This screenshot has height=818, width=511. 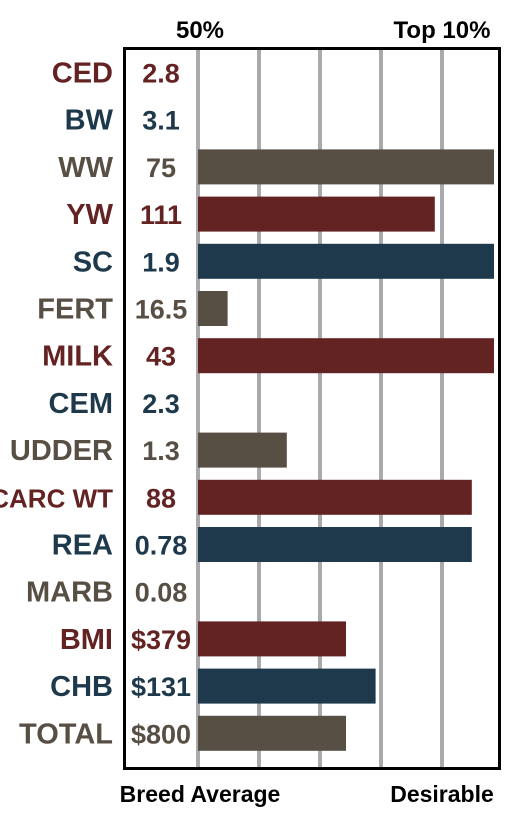 What do you see at coordinates (161, 593) in the screenshot?
I see `trait-value-marb: 0.08` at bounding box center [161, 593].